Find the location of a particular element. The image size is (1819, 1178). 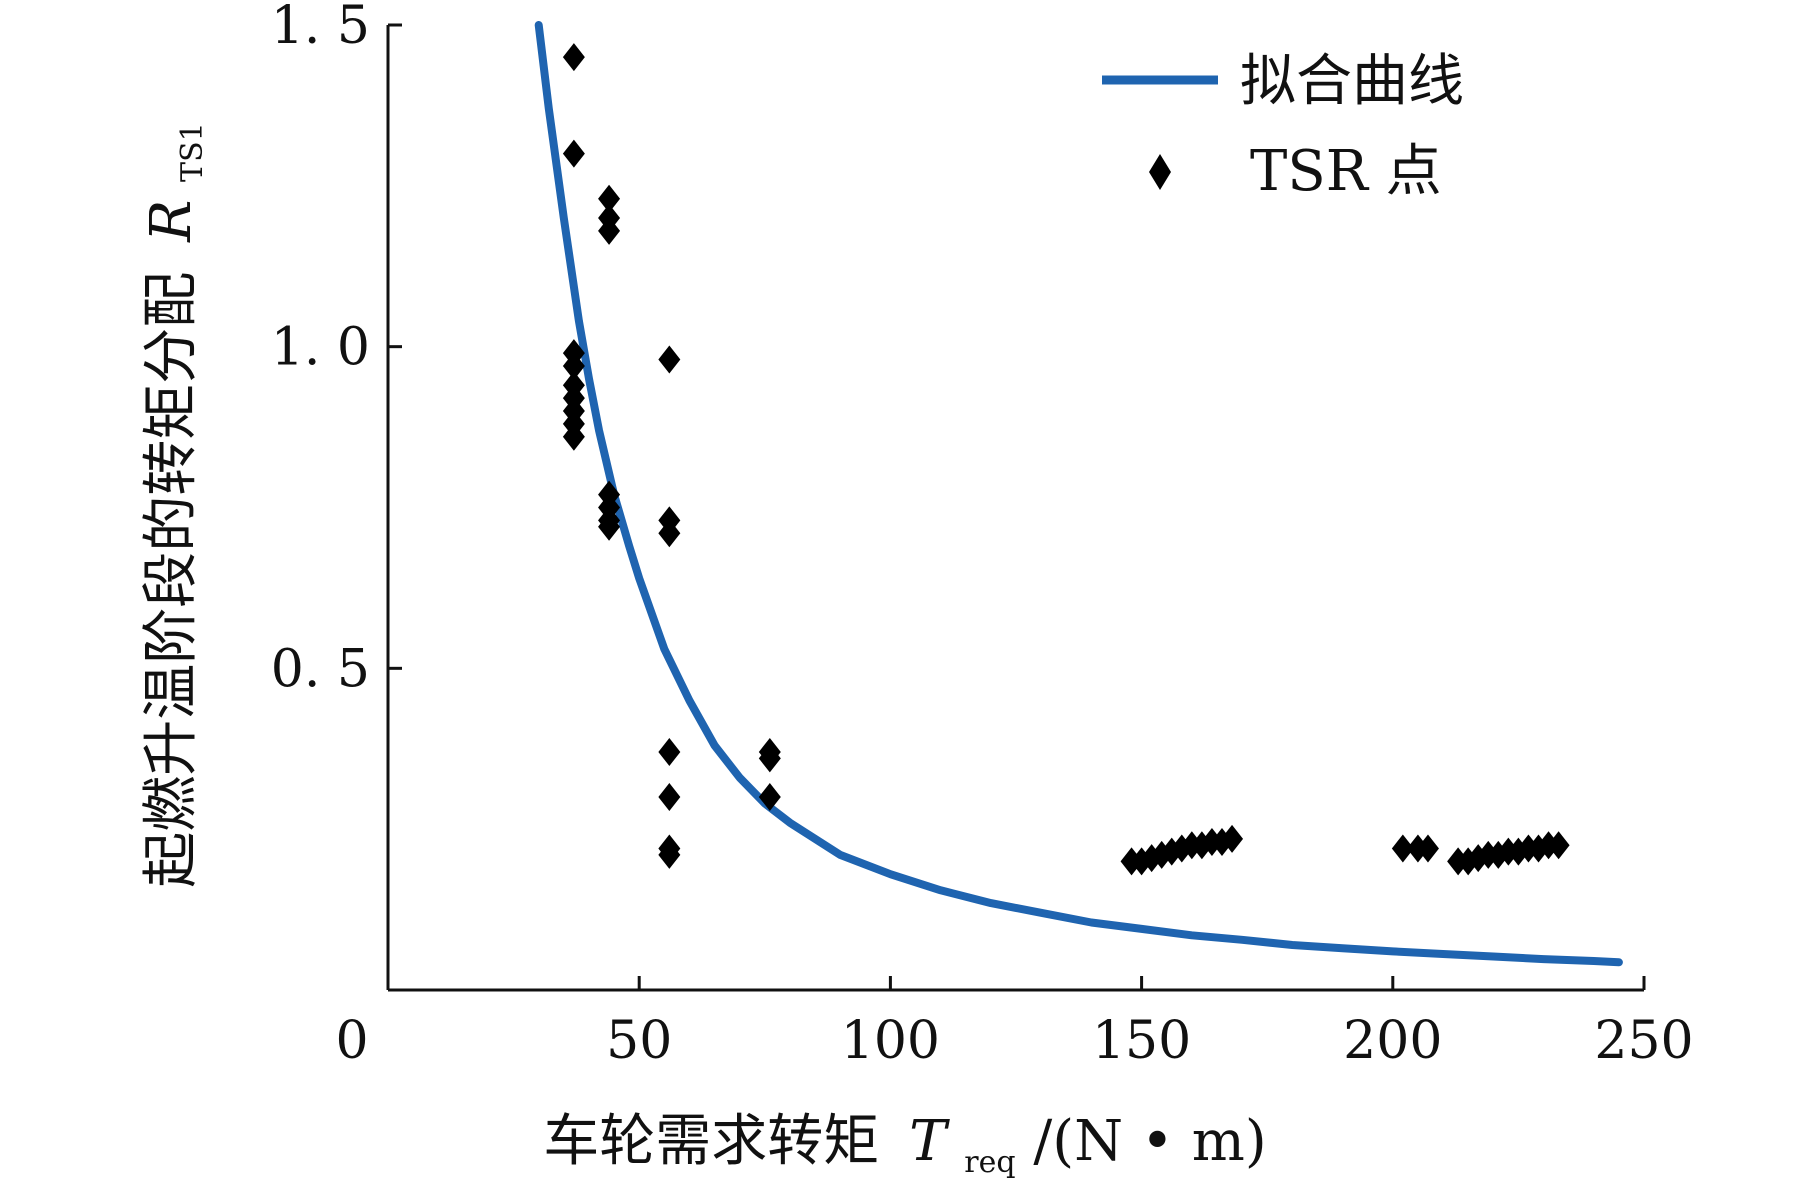

x-axis-title-subscript: req is located at coordinates (989, 1161).